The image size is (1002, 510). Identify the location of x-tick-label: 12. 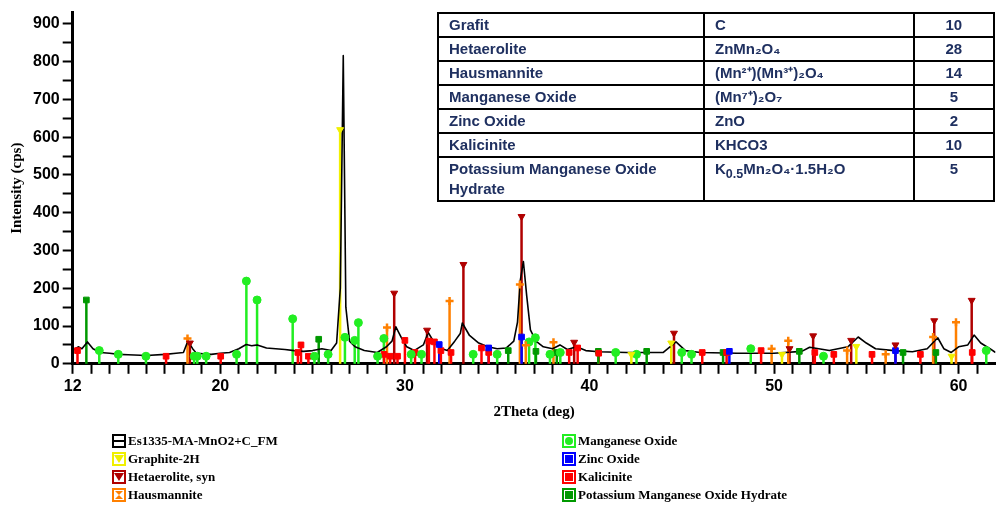
(72, 385).